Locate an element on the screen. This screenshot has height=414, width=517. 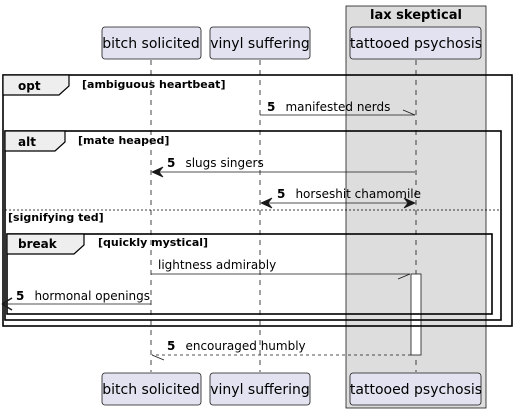
message-hormonal-openings: 5 hormonal openings is located at coordinates (76, 298).